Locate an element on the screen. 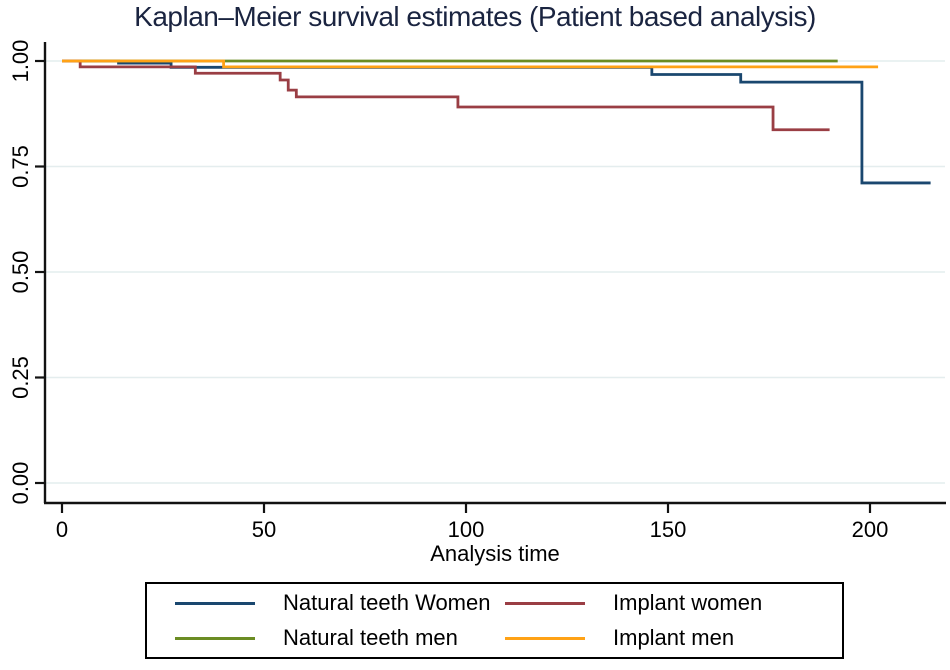  series-implant-women is located at coordinates (446, 95).